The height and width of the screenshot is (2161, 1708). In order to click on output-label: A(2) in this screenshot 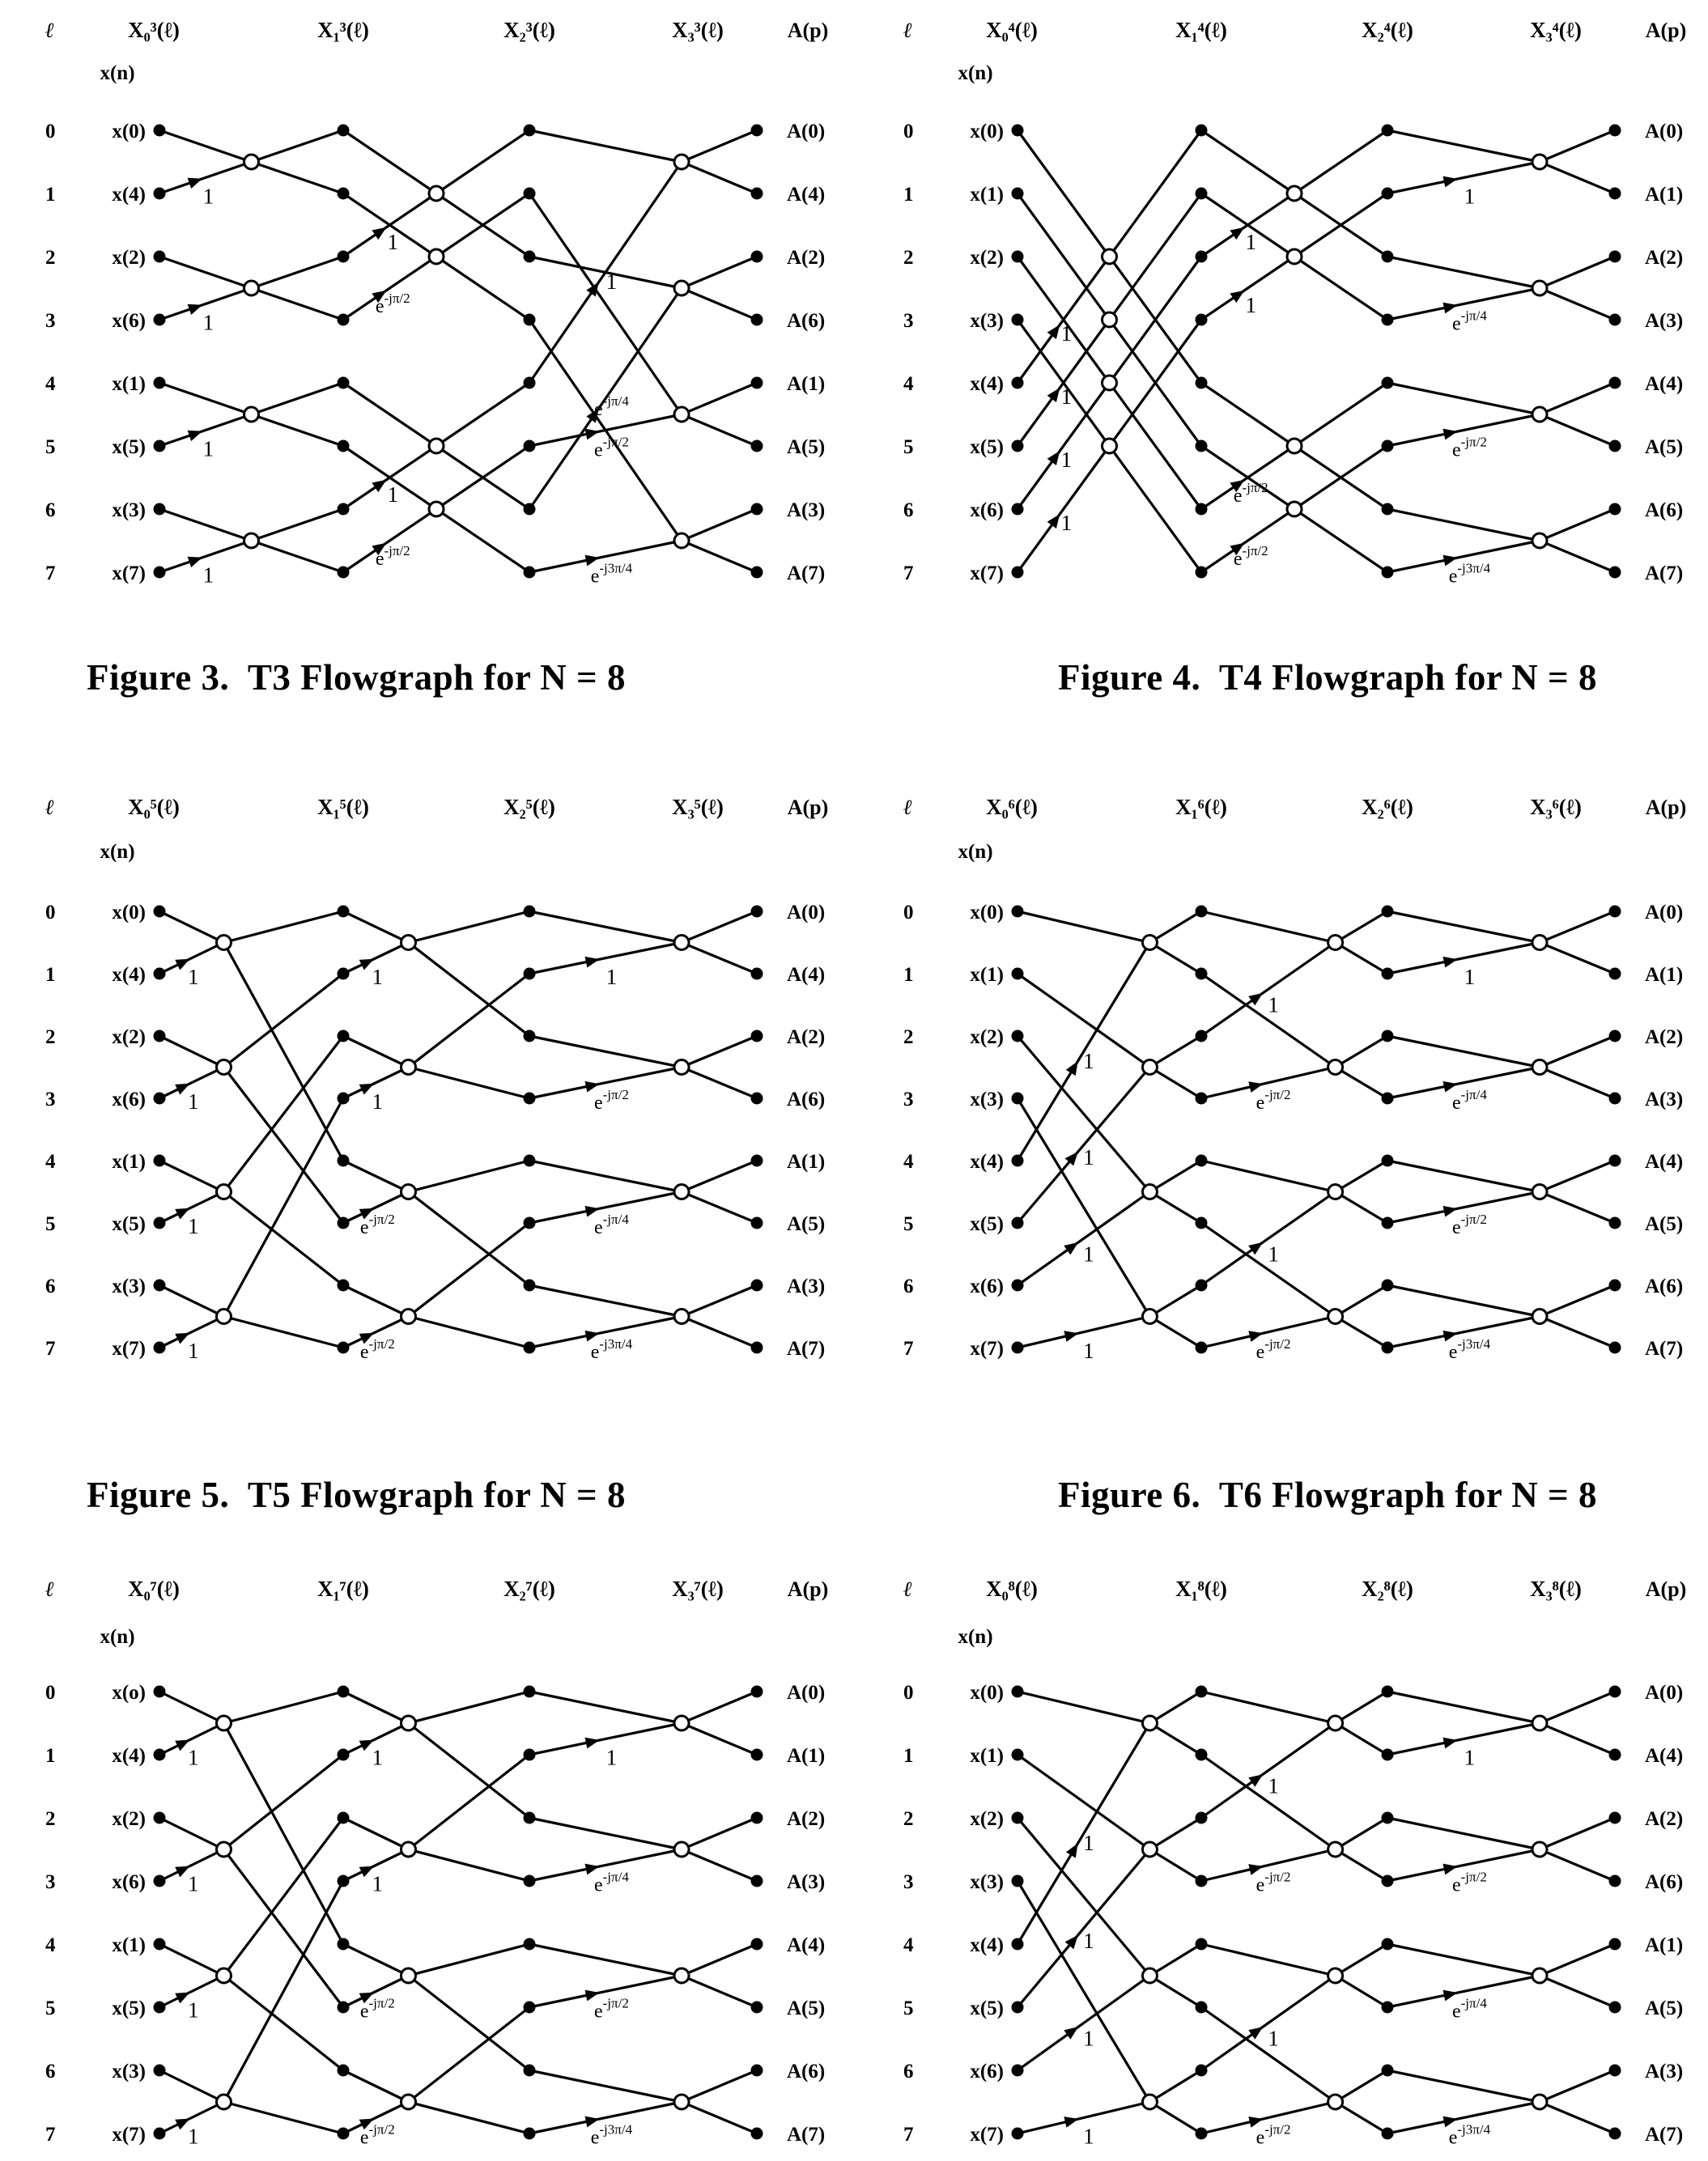, I will do `click(806, 1819)`.